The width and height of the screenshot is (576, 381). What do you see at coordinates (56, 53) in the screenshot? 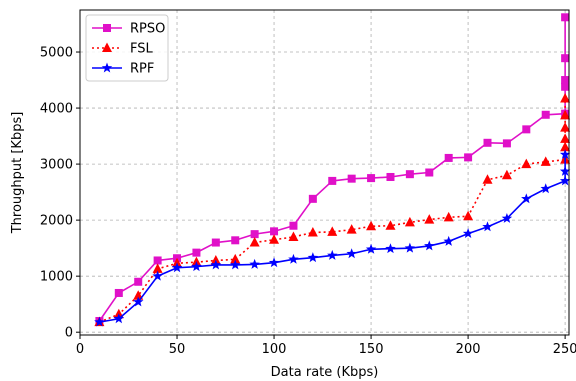
I see `y-tick-label: 5000` at bounding box center [56, 53].